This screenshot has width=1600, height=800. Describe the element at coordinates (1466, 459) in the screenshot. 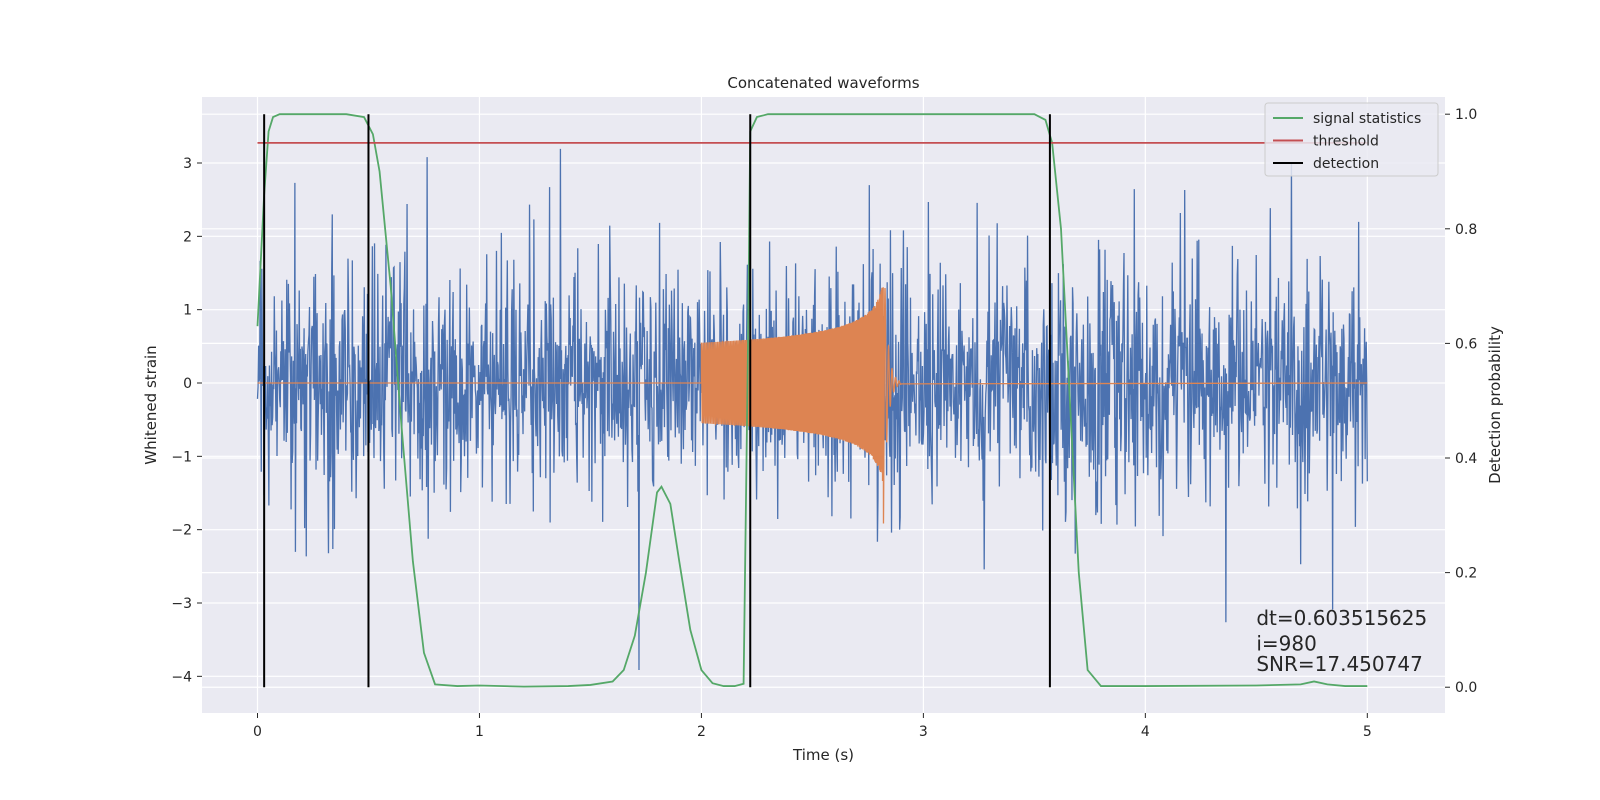

I see `y-right-tick-label: 0.4` at that location.